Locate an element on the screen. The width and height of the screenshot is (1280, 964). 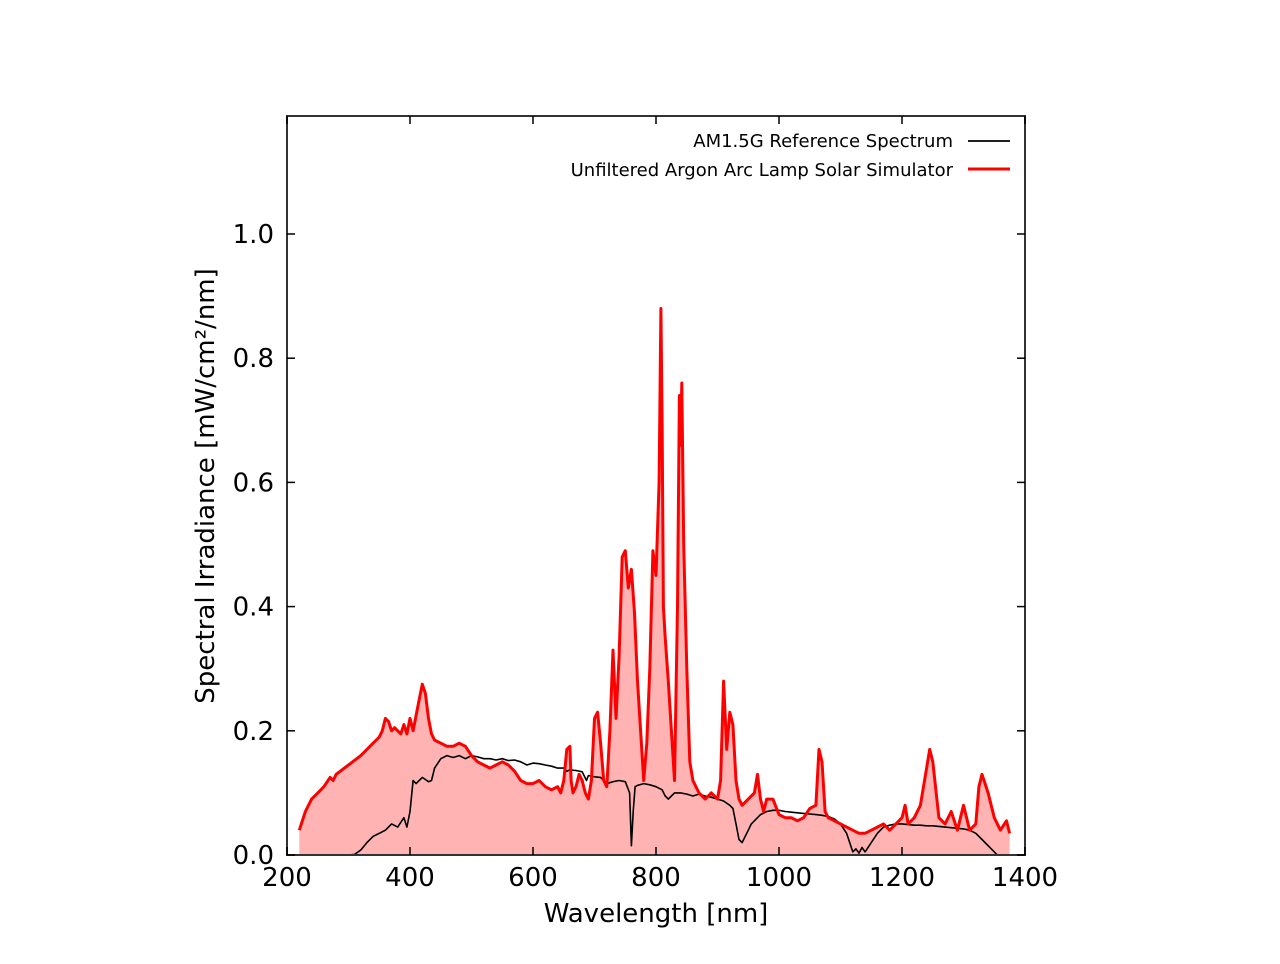
x-tick-label: 800 is located at coordinates (656, 878).